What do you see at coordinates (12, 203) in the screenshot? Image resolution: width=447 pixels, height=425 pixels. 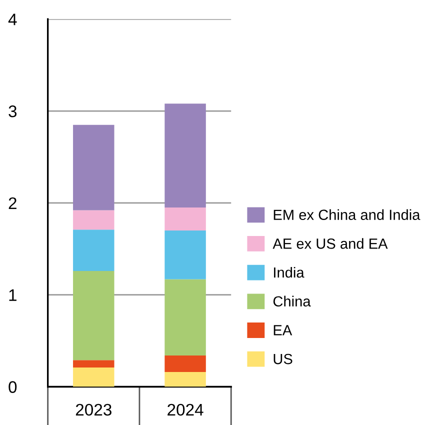 I see `y-tick-label: 2` at bounding box center [12, 203].